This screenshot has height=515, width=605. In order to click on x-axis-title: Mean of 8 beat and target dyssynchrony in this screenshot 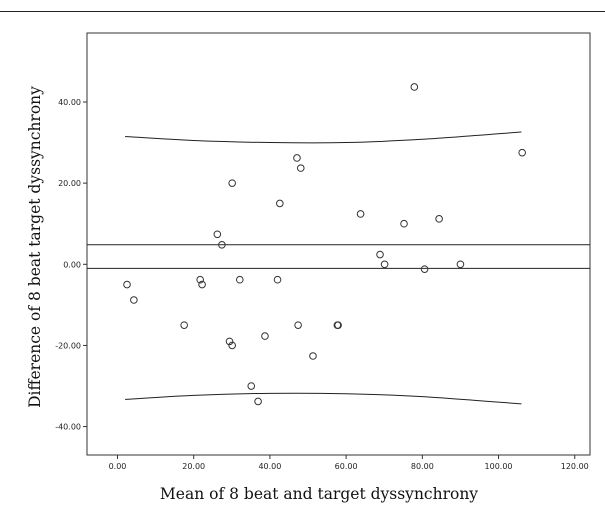, I will do `click(319, 494)`.